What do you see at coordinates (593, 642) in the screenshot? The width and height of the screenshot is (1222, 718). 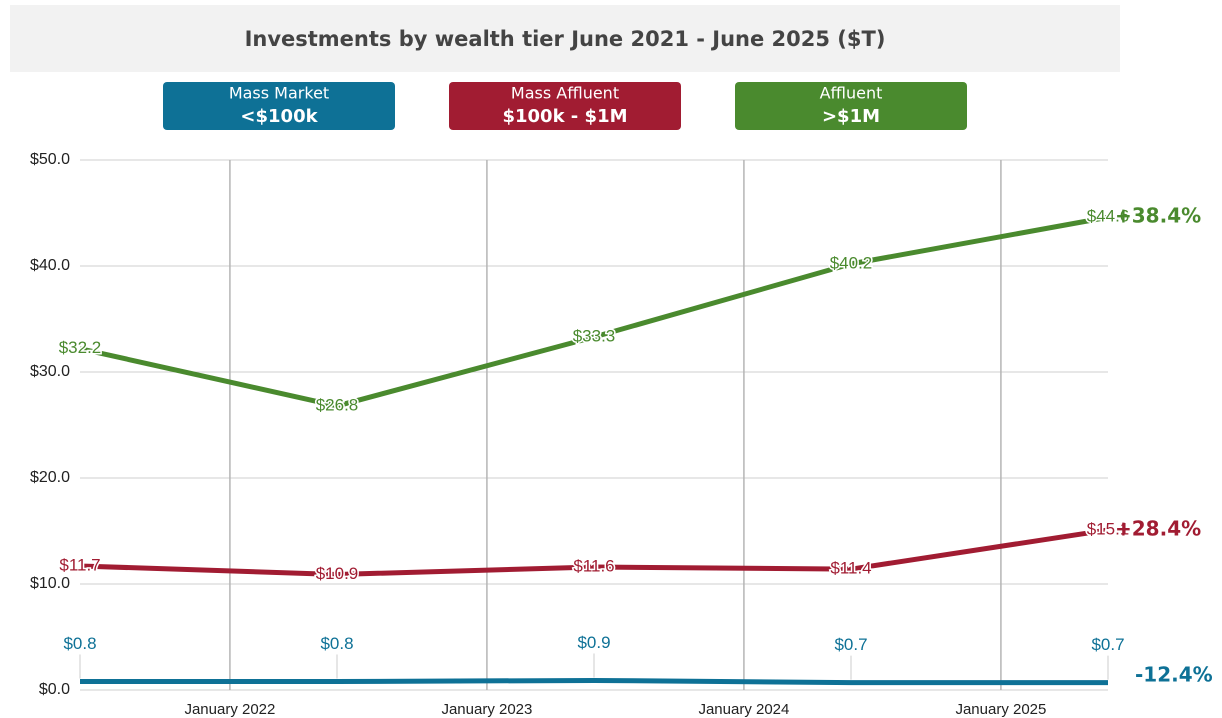 I see `data-label: $0.9` at bounding box center [593, 642].